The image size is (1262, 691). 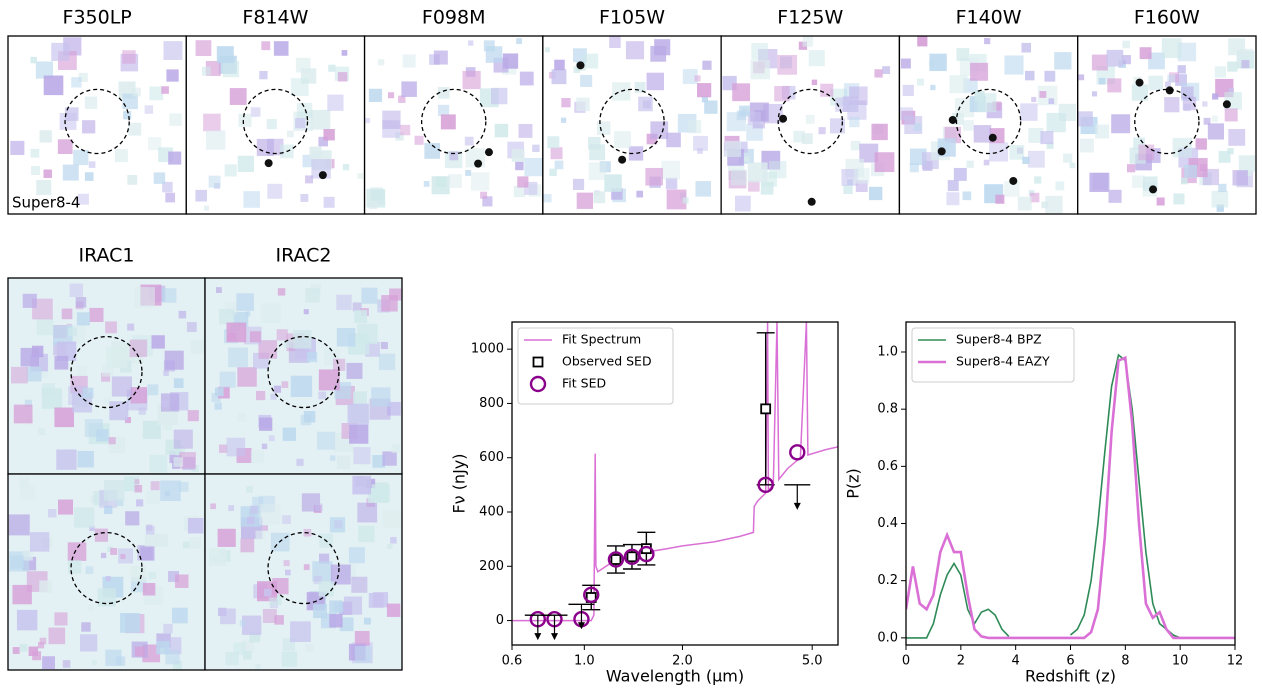 I want to click on y-tick-label: 0, so click(x=500, y=620).